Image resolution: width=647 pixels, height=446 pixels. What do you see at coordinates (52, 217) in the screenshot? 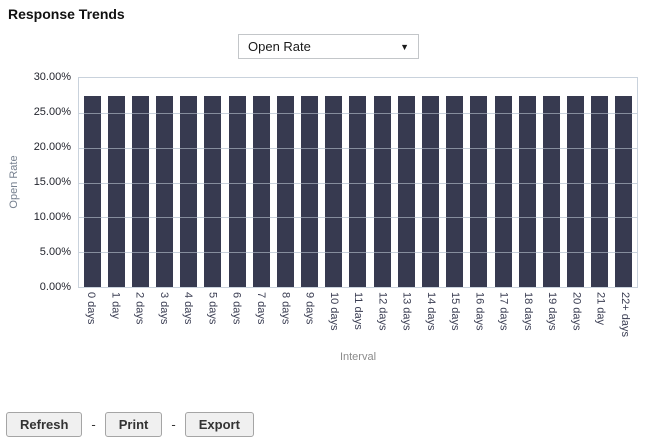
I see `y-tick-label: 10.00%` at bounding box center [52, 217].